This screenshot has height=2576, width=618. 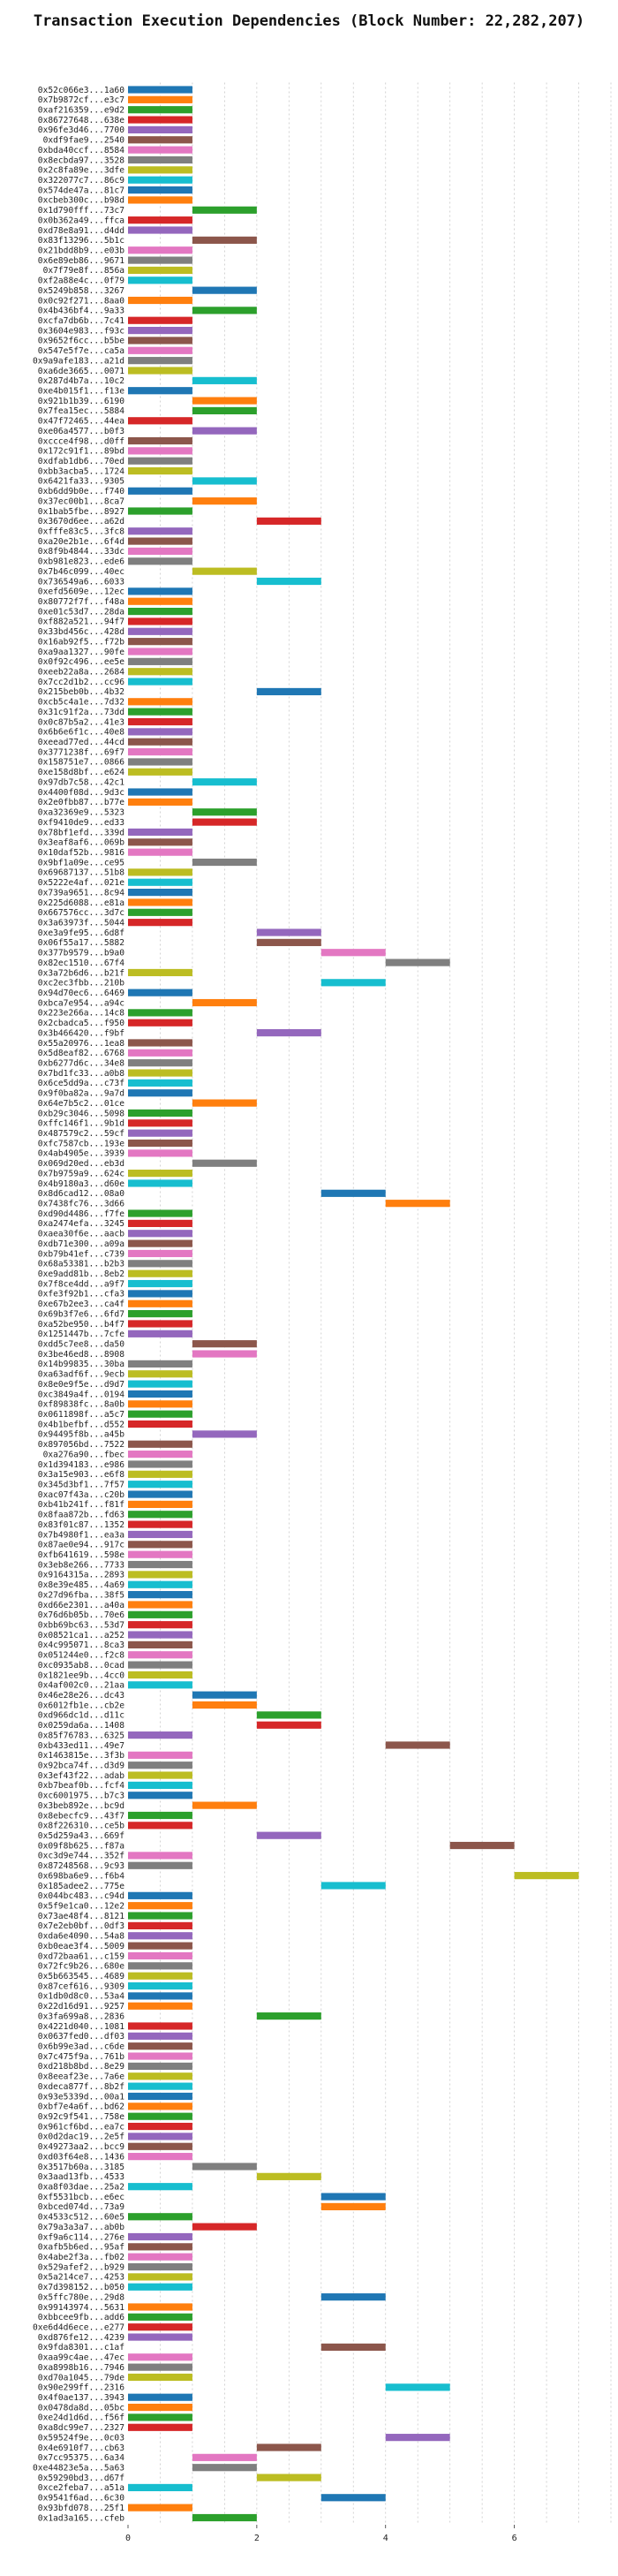 I want to click on transaction-label: 0x92bca74f...d3d9, so click(x=81, y=1766).